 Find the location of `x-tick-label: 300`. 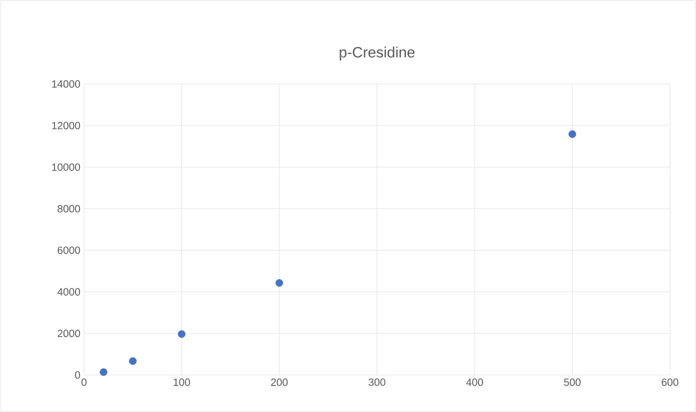

x-tick-label: 300 is located at coordinates (377, 382).